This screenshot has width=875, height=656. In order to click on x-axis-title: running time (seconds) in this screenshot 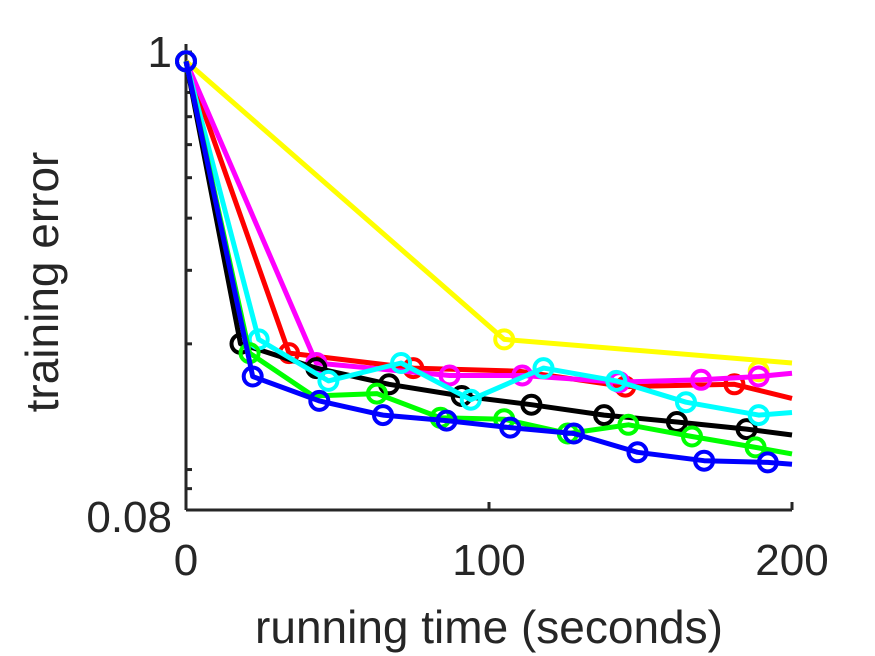, I will do `click(489, 627)`.